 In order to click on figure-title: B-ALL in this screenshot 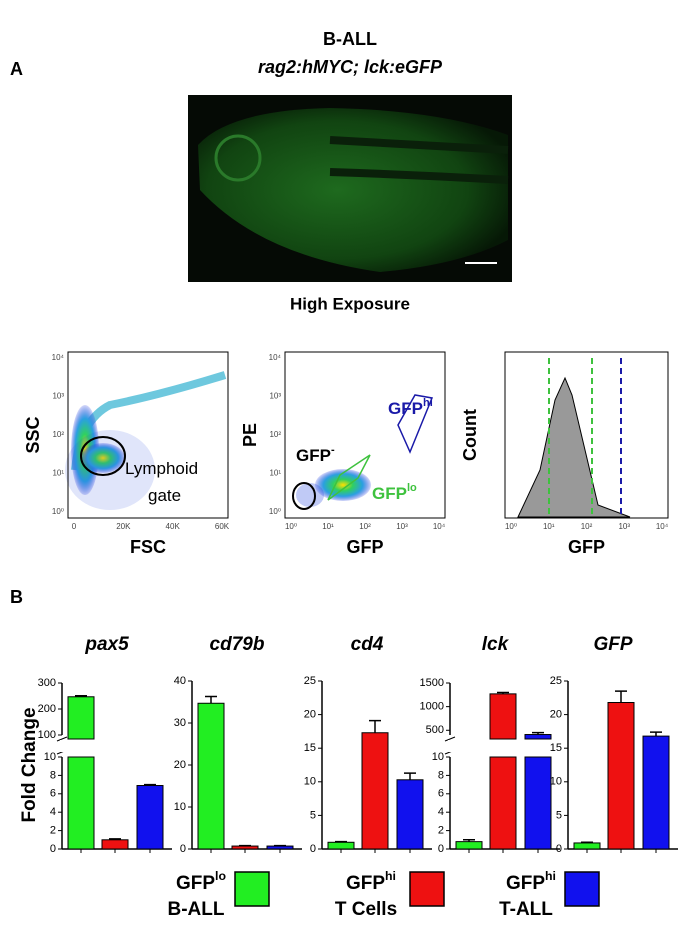, I will do `click(350, 39)`.